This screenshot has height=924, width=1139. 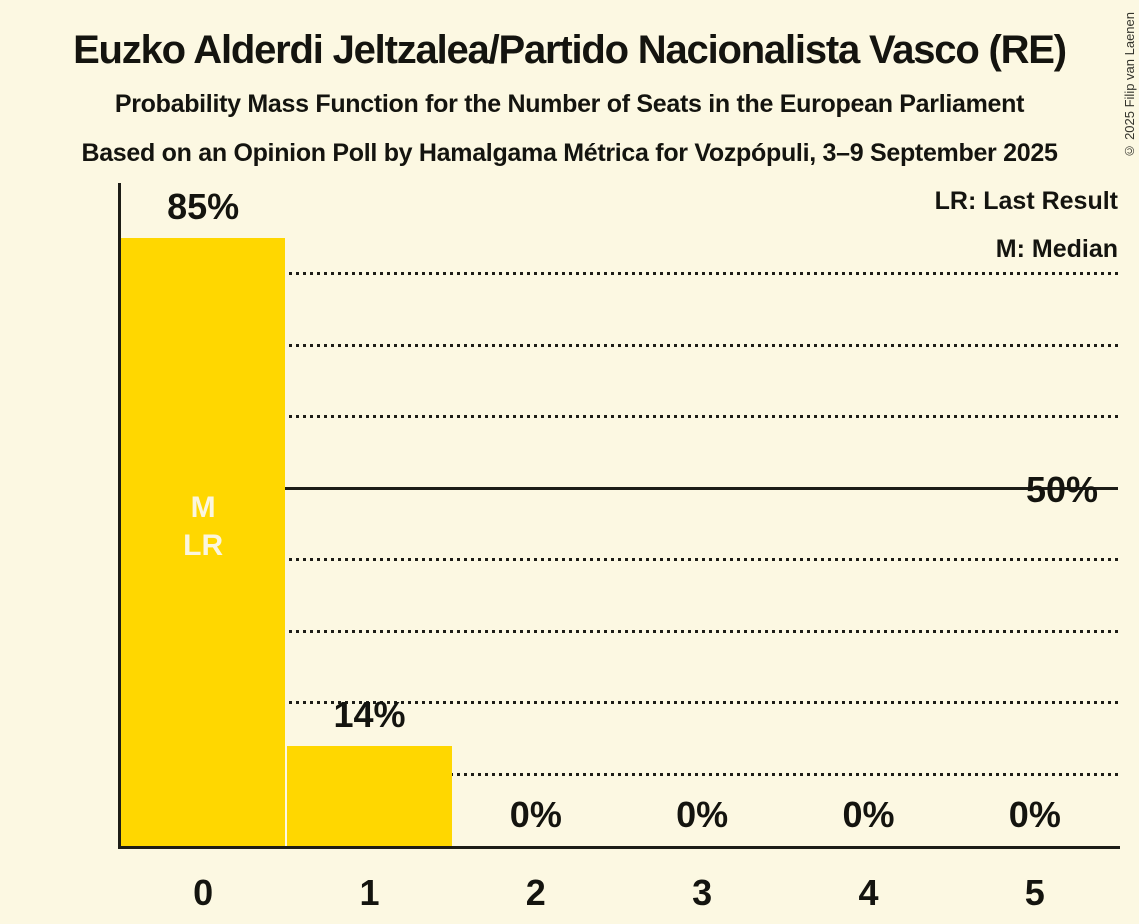 What do you see at coordinates (203, 207) in the screenshot?
I see `value-label-seat-0: 85%` at bounding box center [203, 207].